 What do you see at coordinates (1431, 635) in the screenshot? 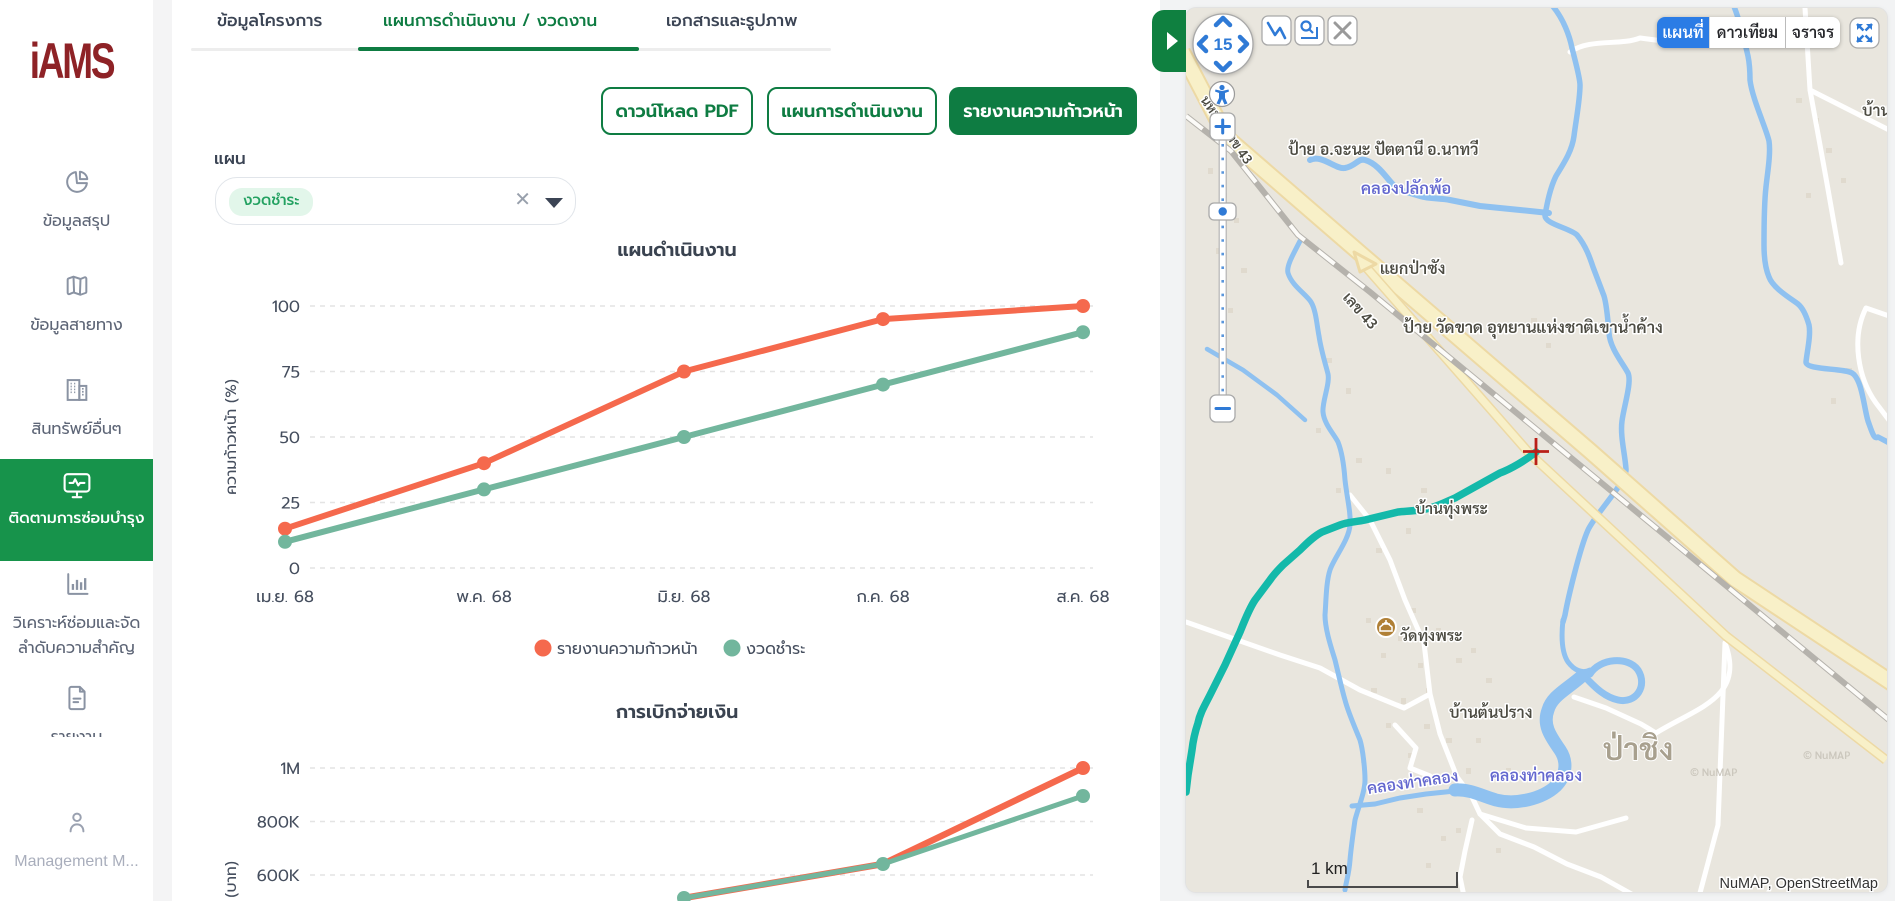
I see `svg-text: วัดทุ่งพระ` at bounding box center [1431, 635].